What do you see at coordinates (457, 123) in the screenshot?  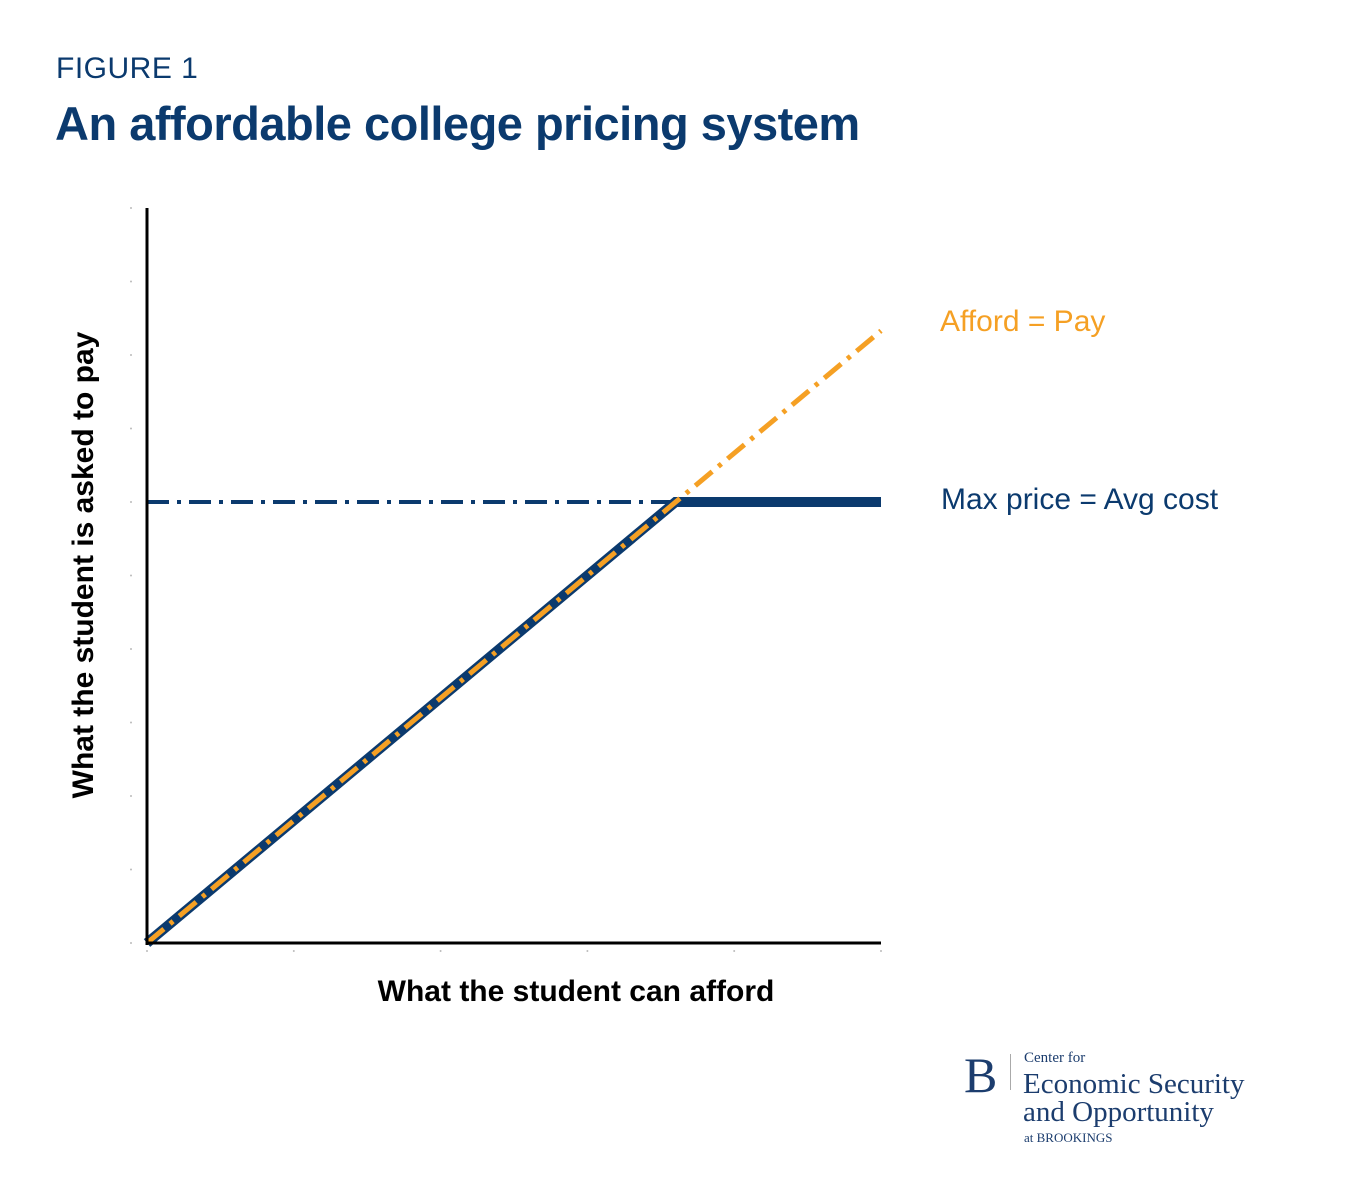 I see `chart-title: An affordable college pricing system` at bounding box center [457, 123].